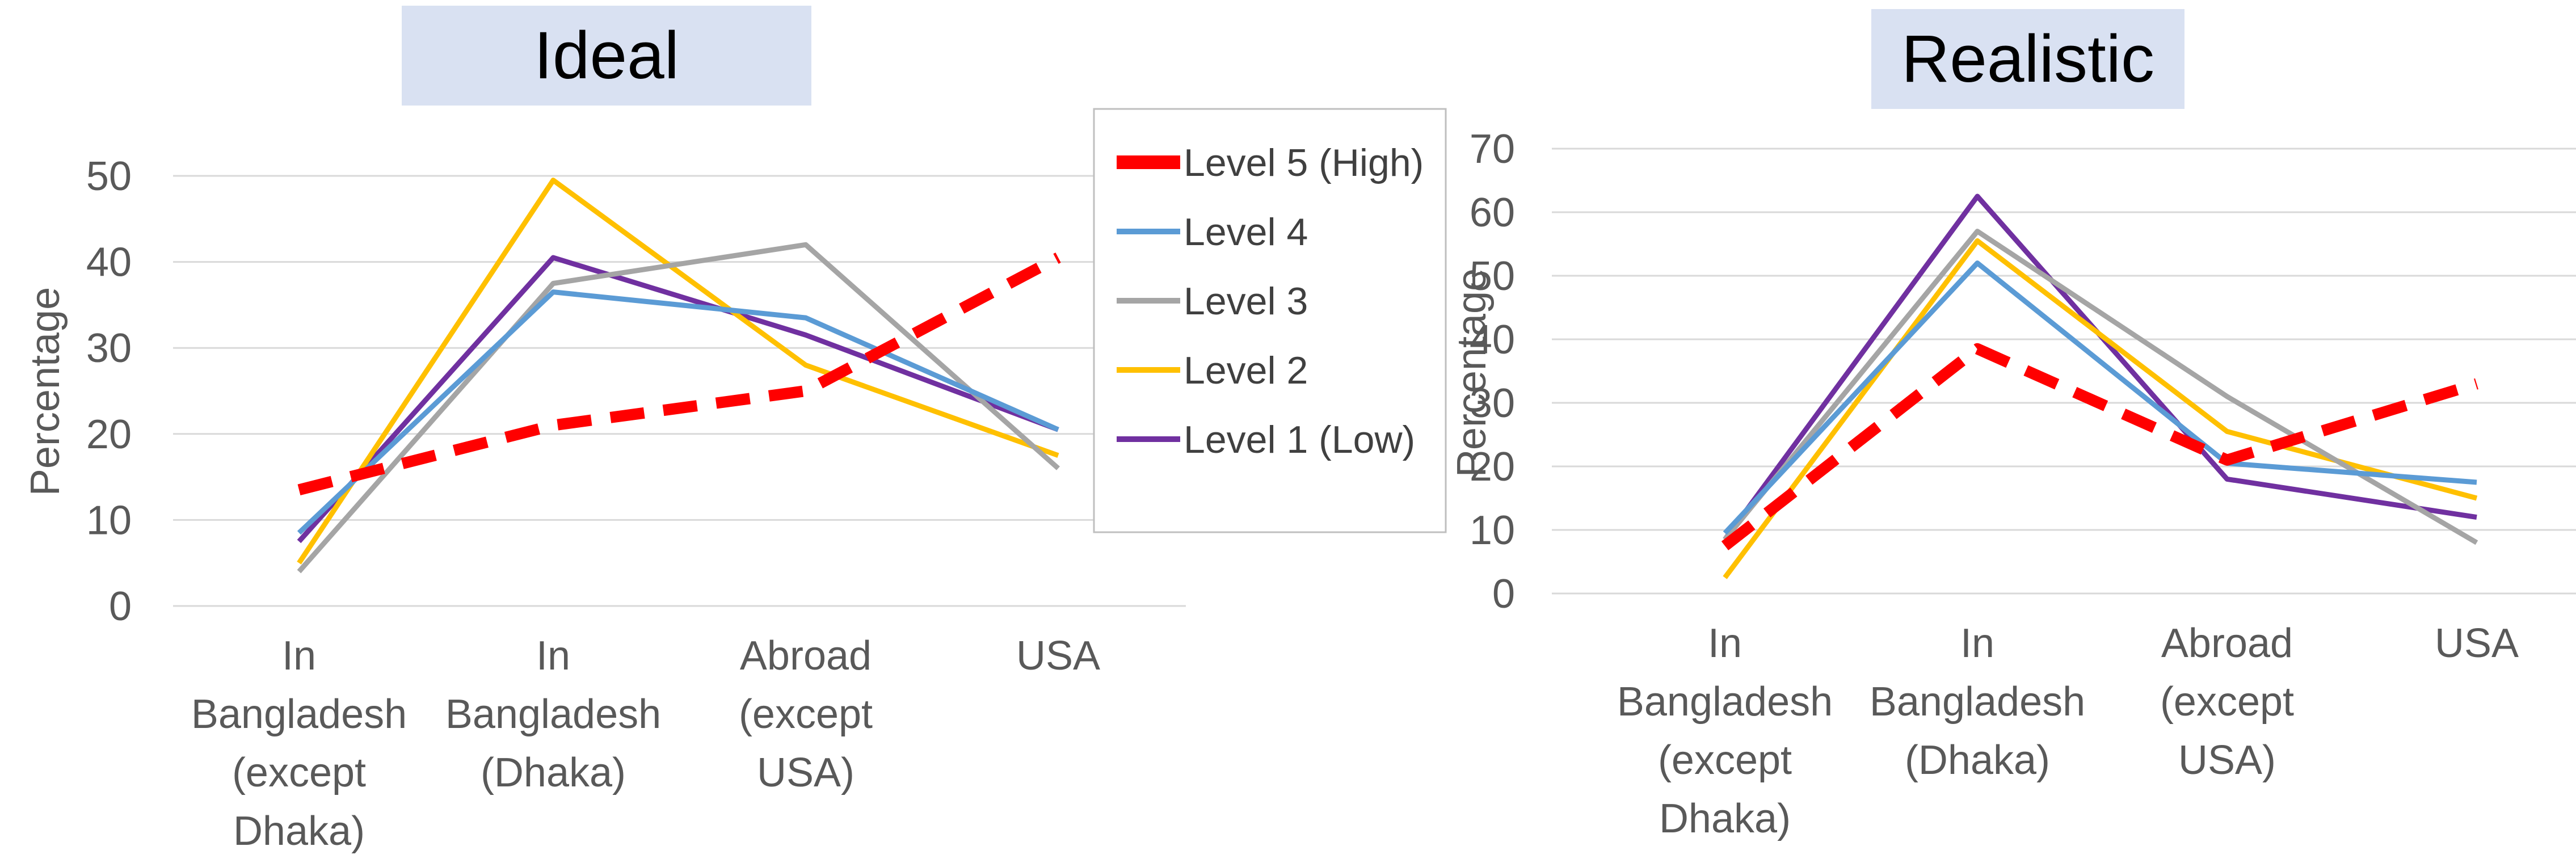 The width and height of the screenshot is (2576, 863). I want to click on realistic-series-level-1-low, so click(2100, 367).